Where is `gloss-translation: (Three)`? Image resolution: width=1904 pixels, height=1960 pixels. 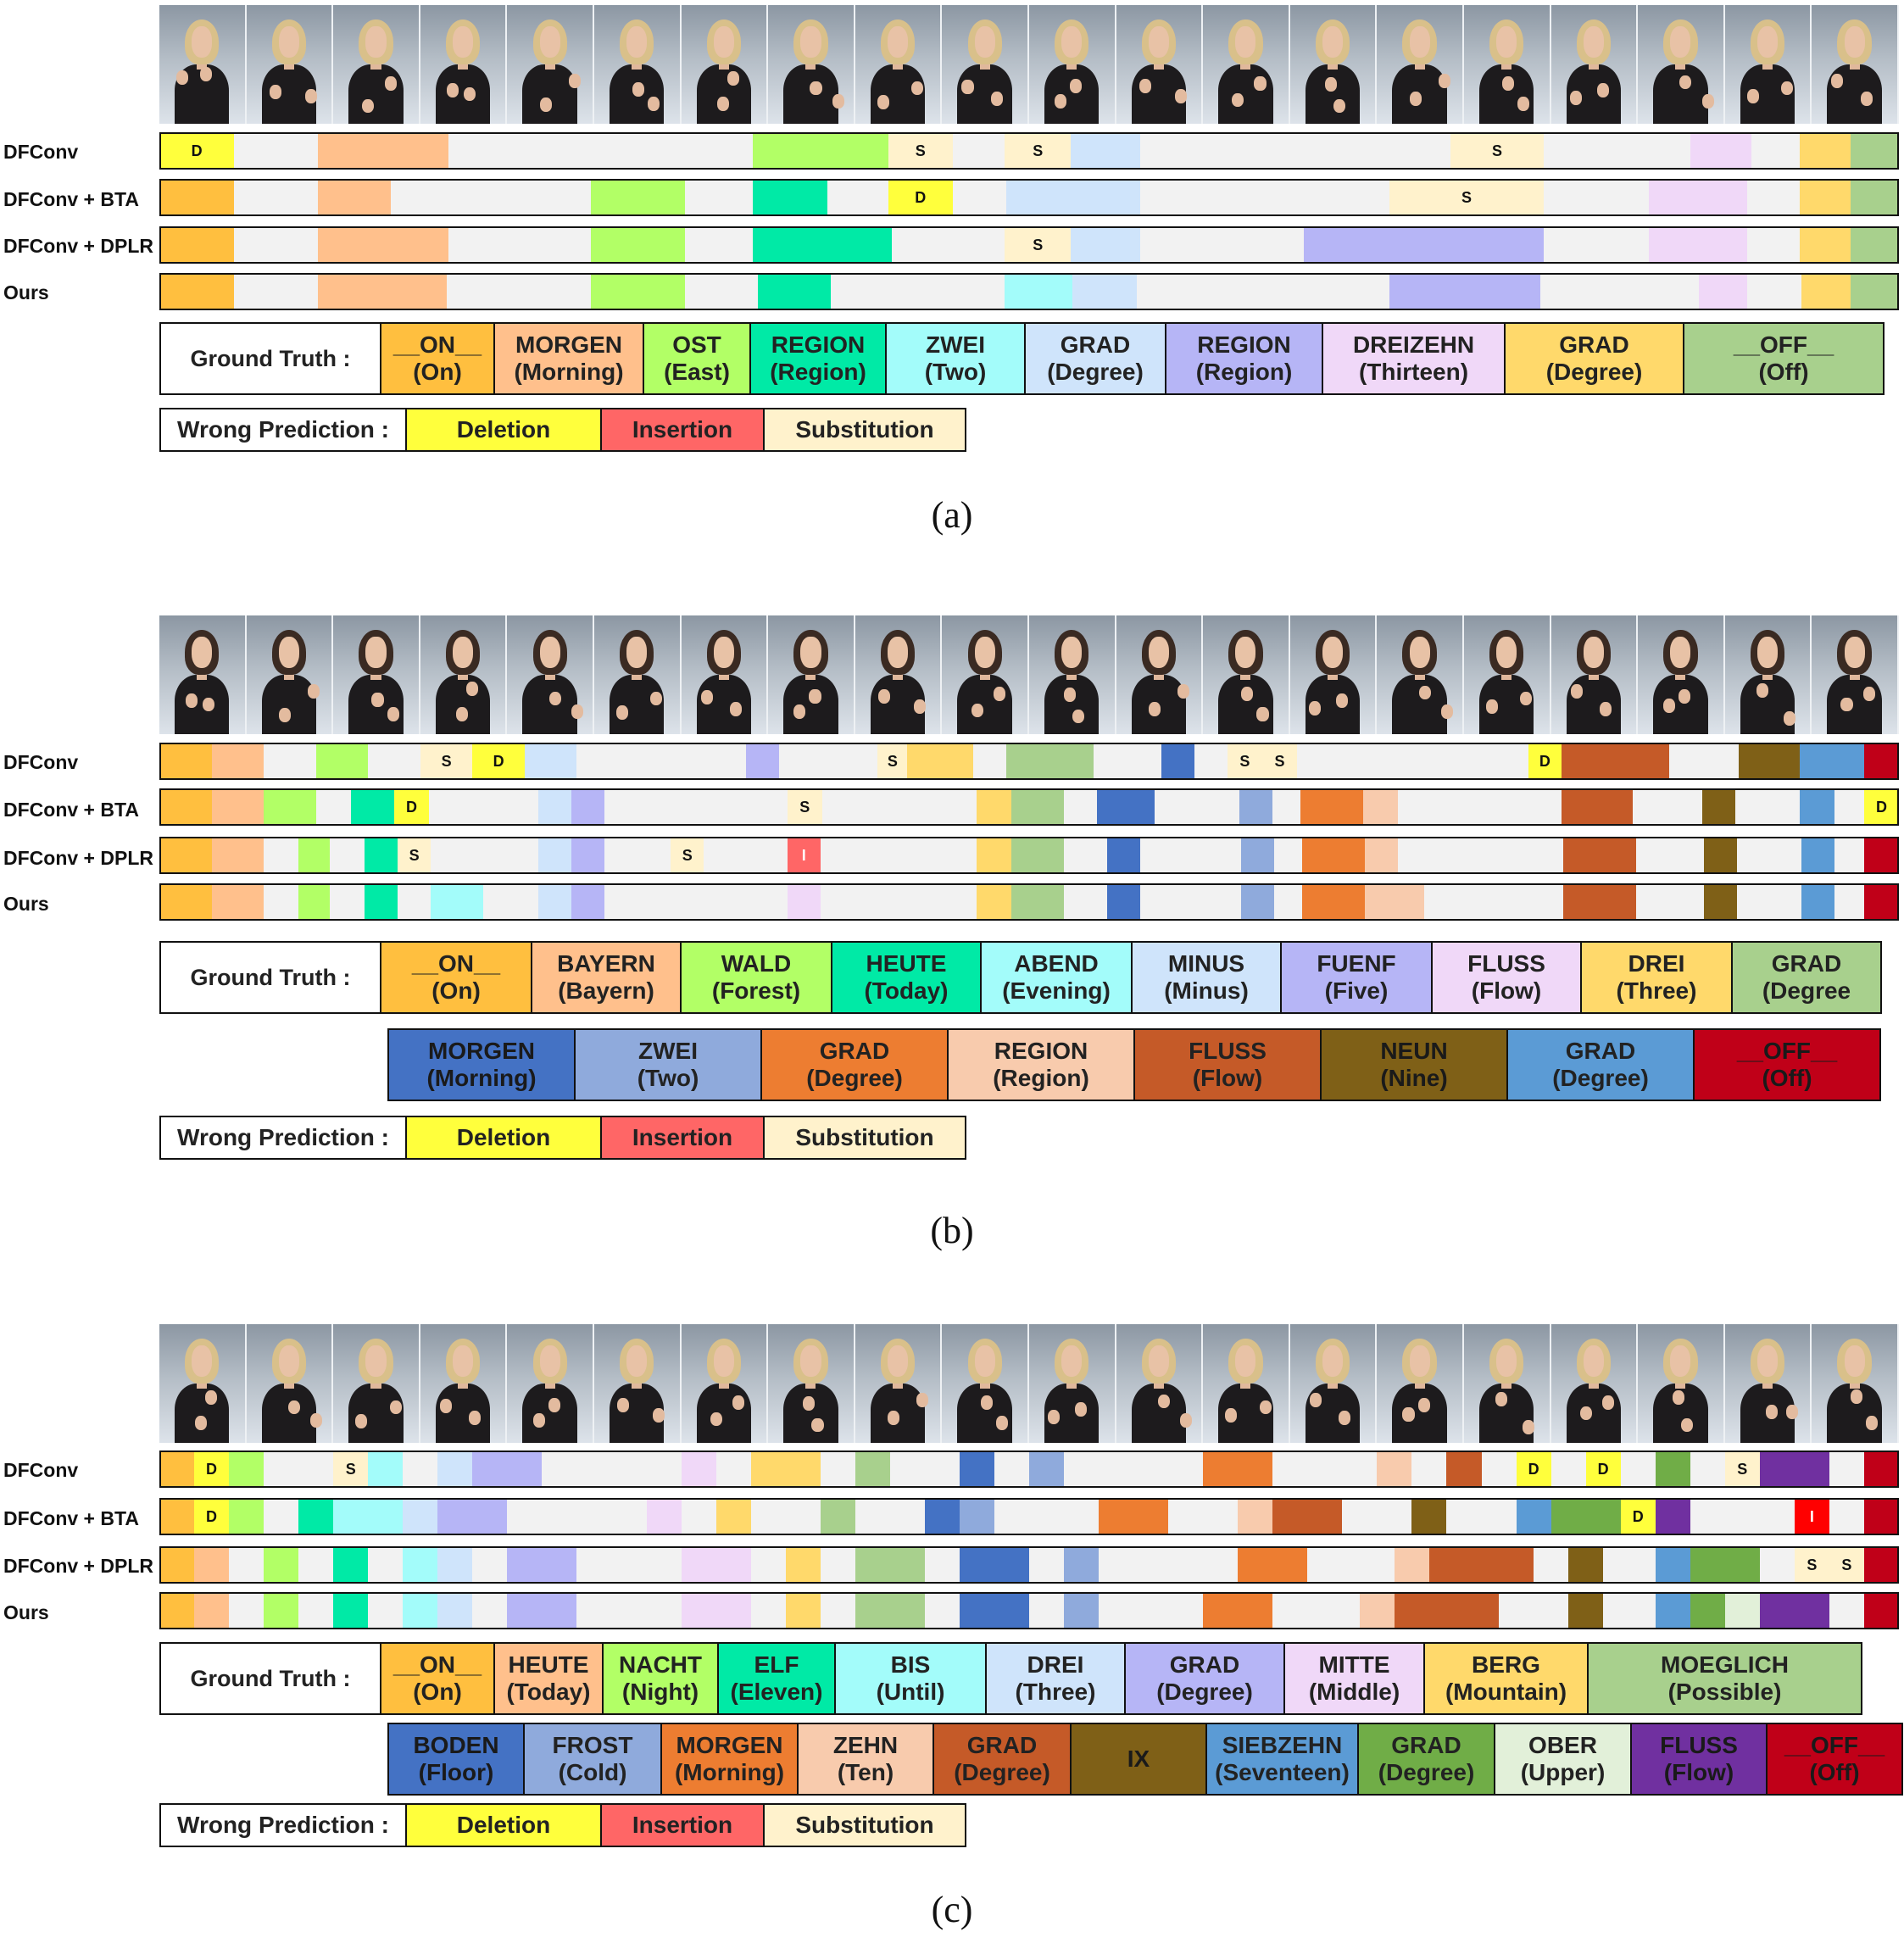
gloss-translation: (Three) is located at coordinates (1056, 1692).